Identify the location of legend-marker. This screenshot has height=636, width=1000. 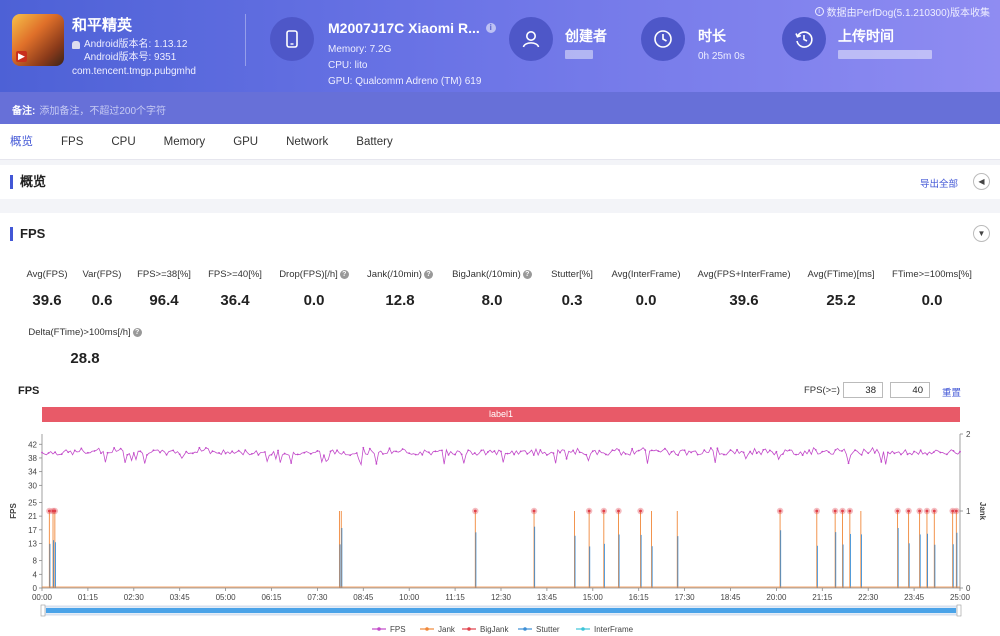
(525, 629).